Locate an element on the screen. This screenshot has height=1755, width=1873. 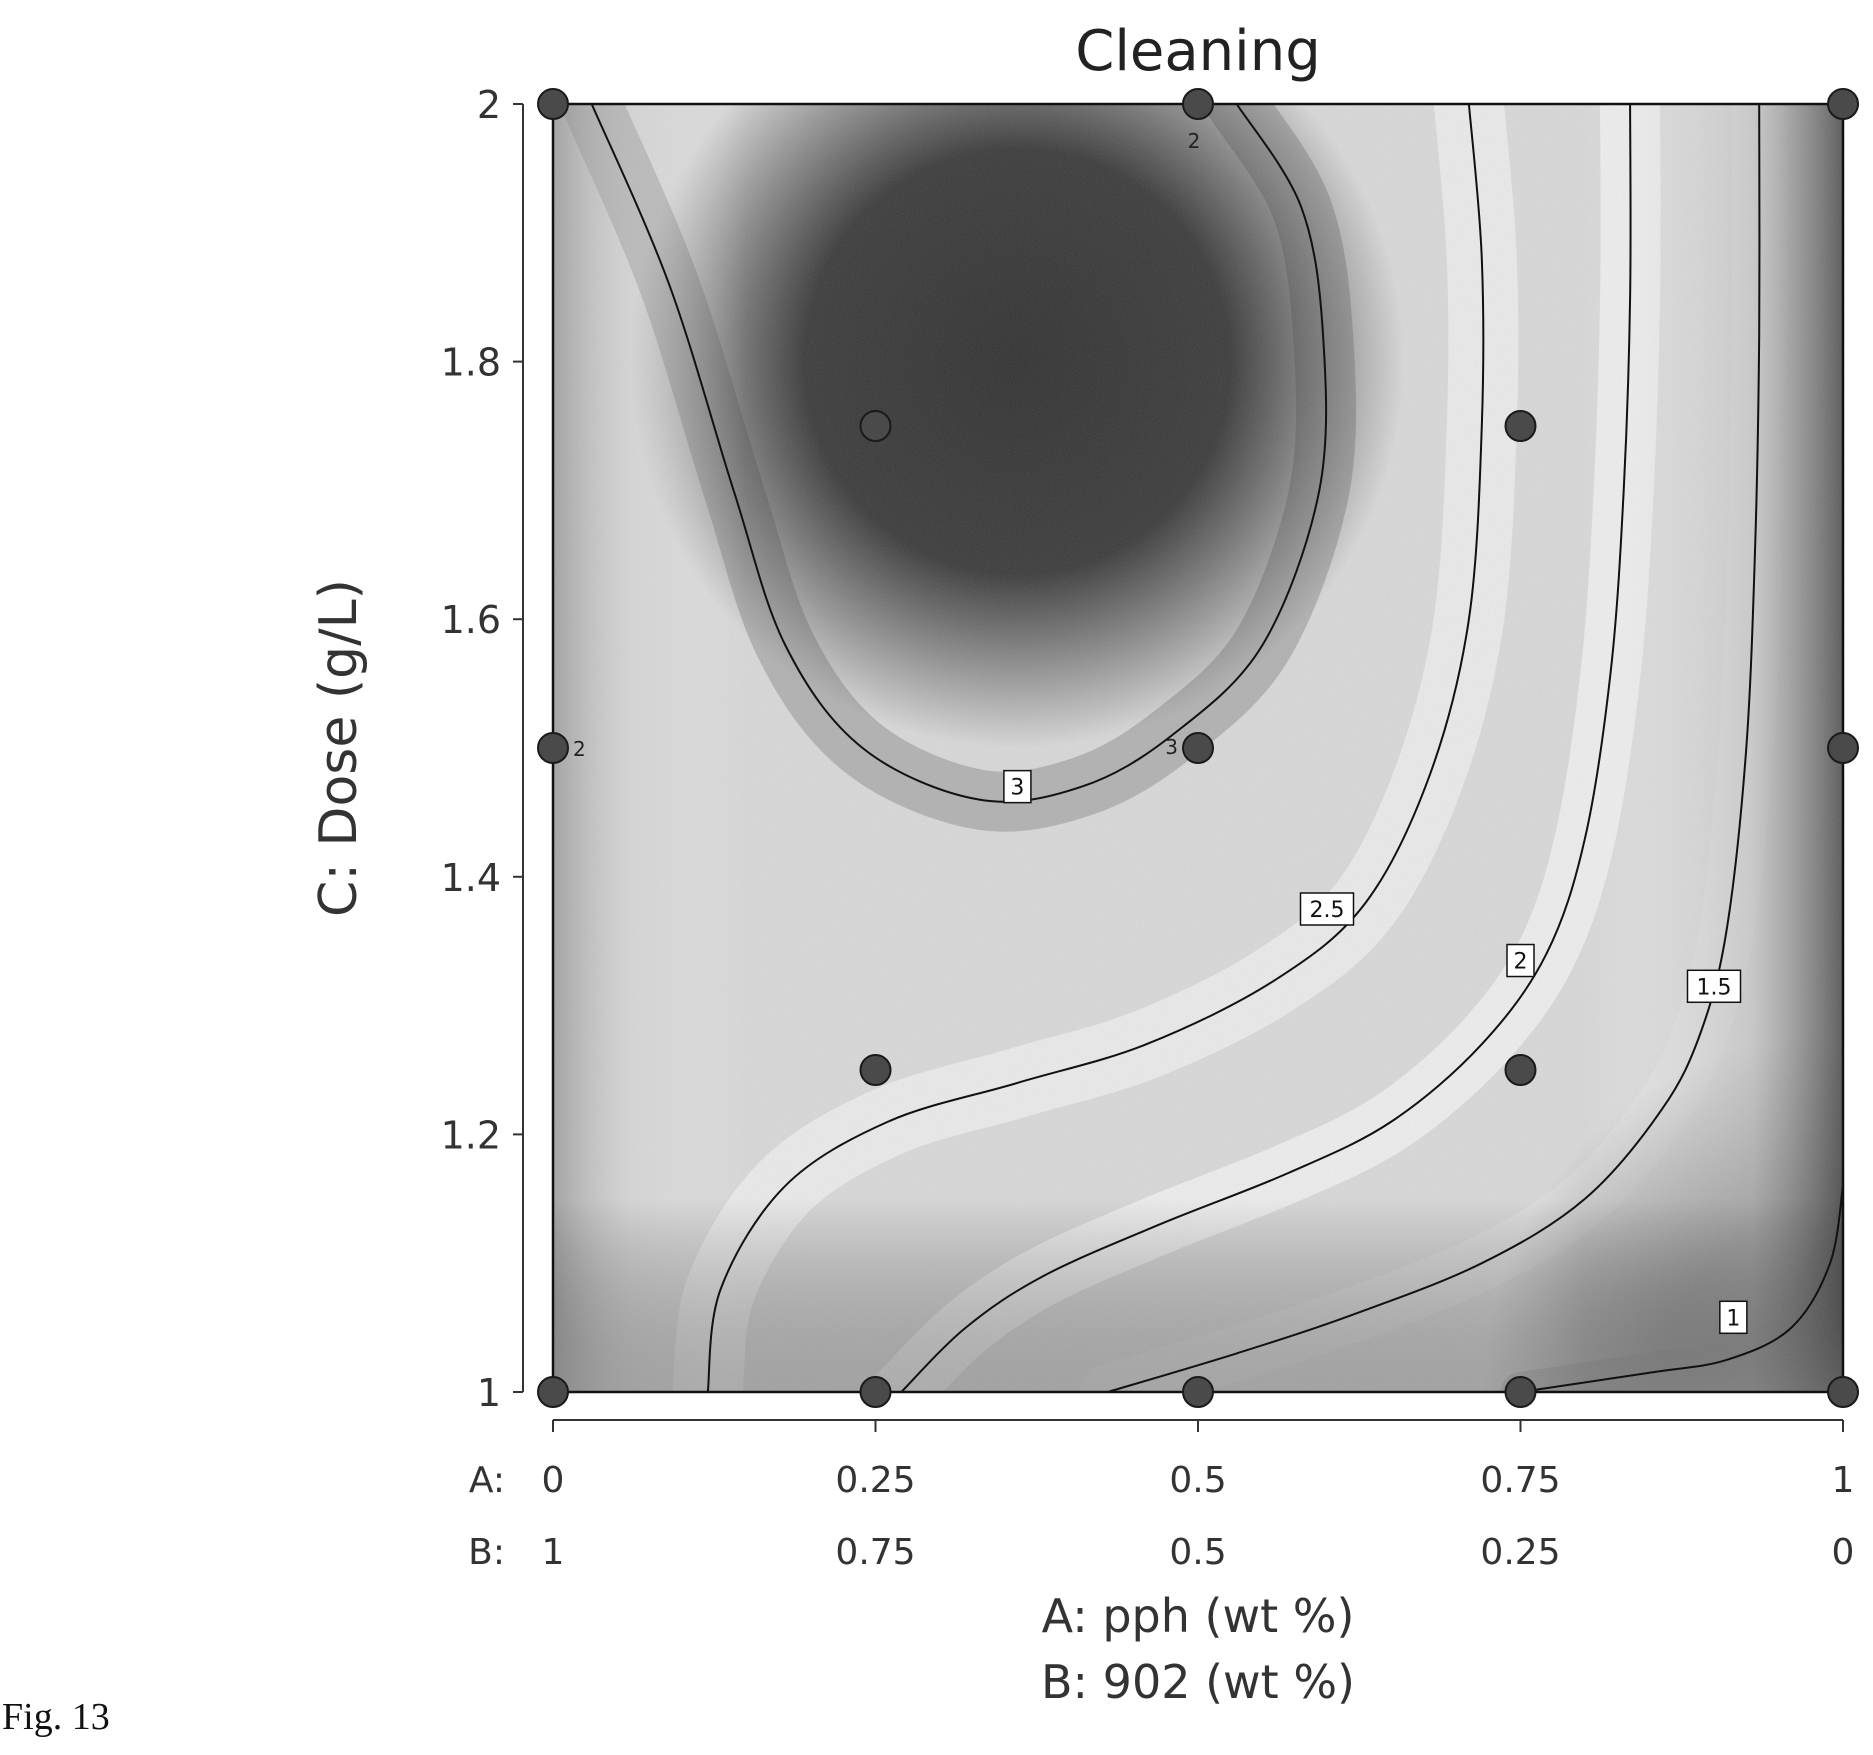
x-tick-label-b-0: 1 is located at coordinates (553, 1552).